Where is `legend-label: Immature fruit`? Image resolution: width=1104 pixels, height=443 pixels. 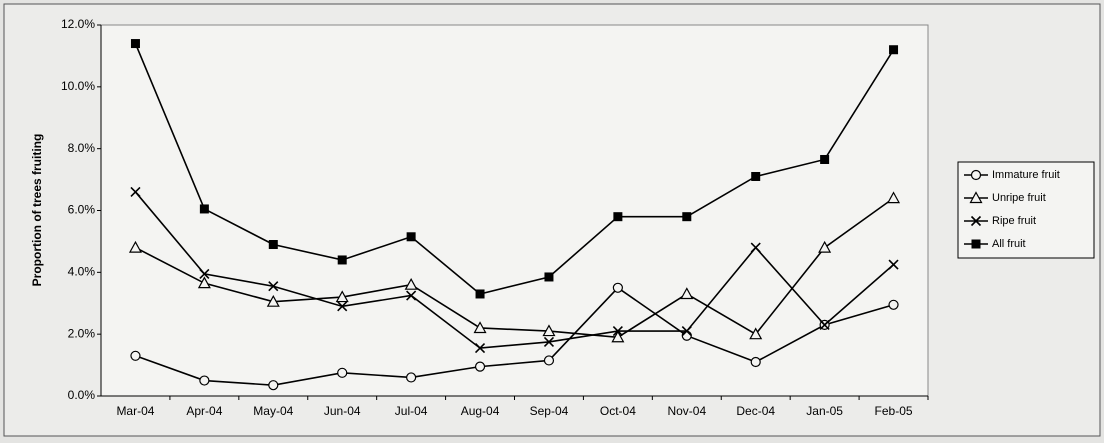
legend-label: Immature fruit is located at coordinates (1026, 175).